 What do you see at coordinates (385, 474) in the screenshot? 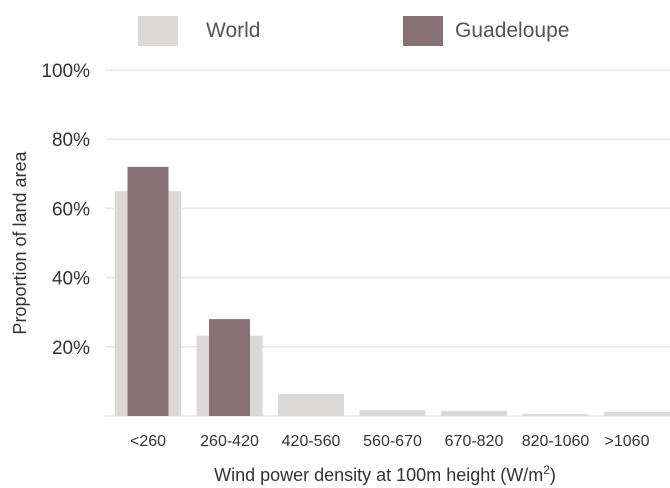
I see `x-axis-label: Wind power density at 100m height (W/m2)` at bounding box center [385, 474].